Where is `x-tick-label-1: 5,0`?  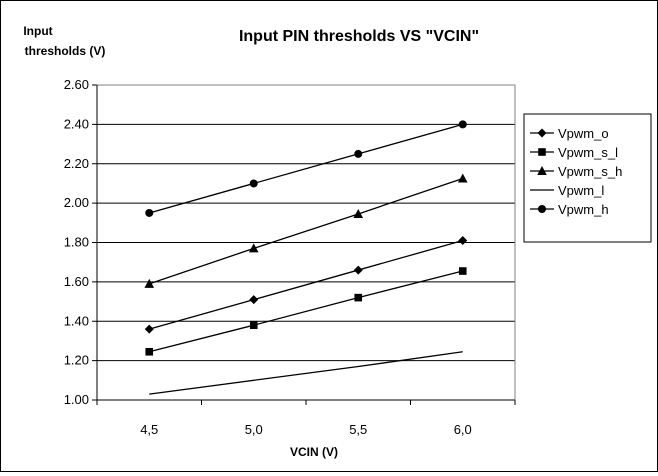
x-tick-label-1: 5,0 is located at coordinates (254, 429).